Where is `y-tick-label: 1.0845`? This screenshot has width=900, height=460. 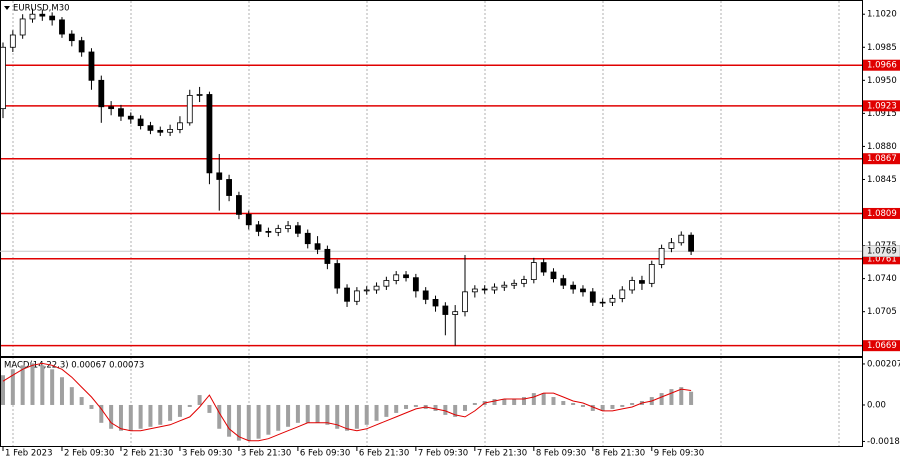 y-tick-label: 1.0845 is located at coordinates (882, 180).